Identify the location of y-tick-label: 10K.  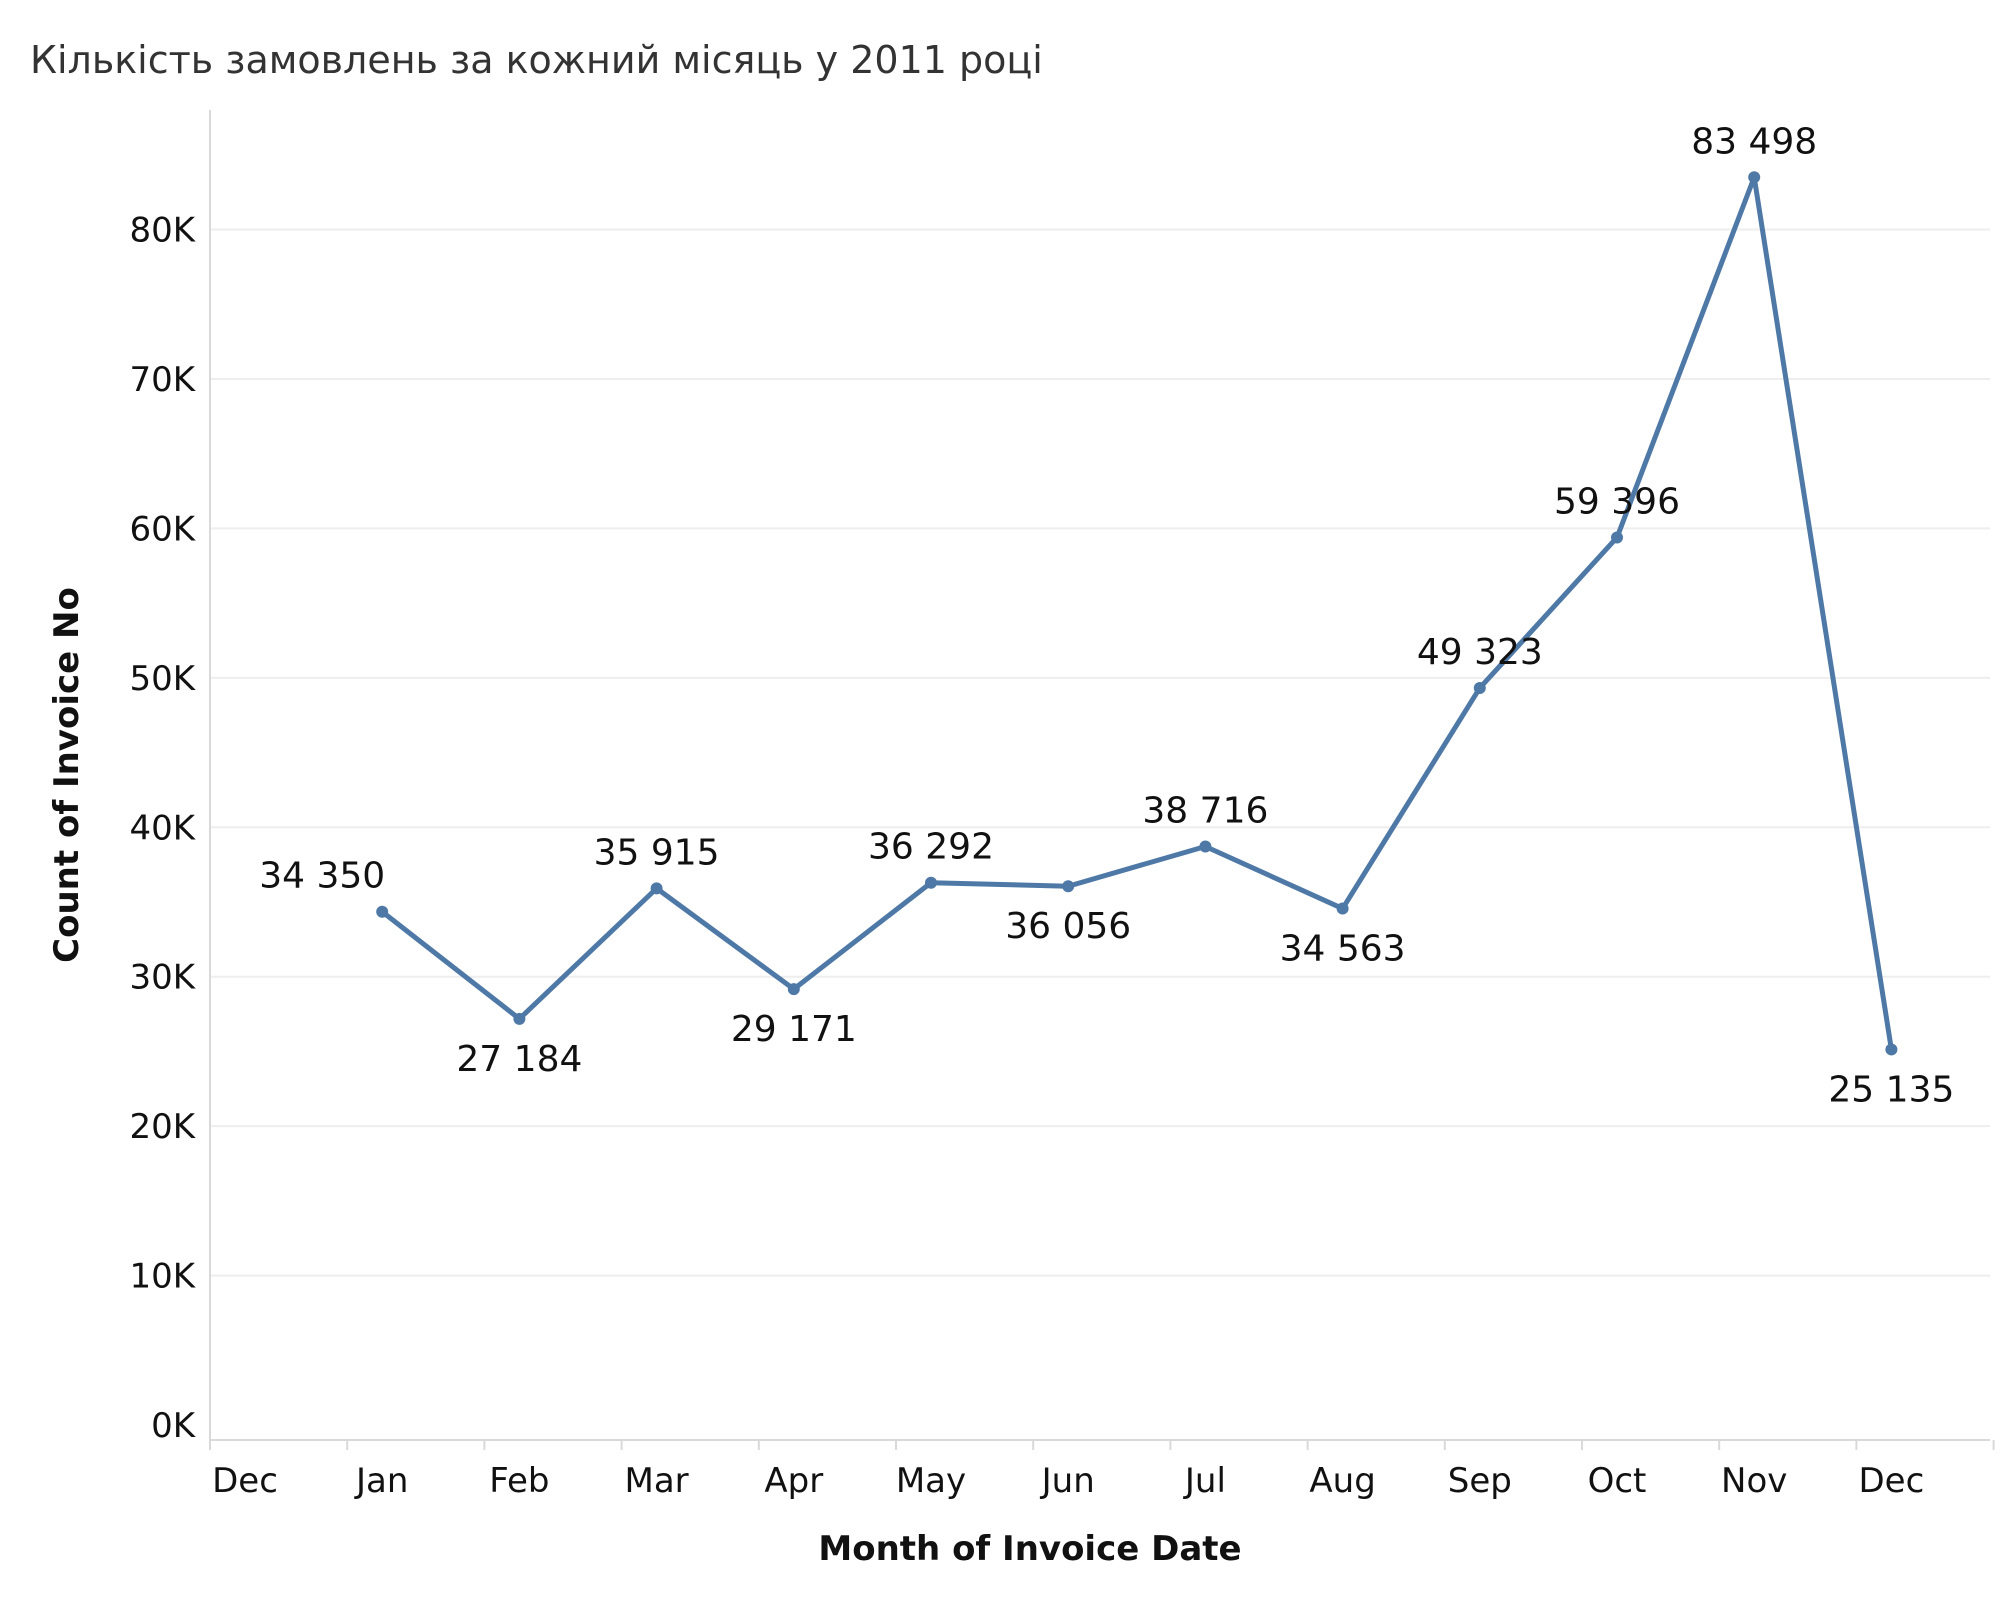
(162, 1277).